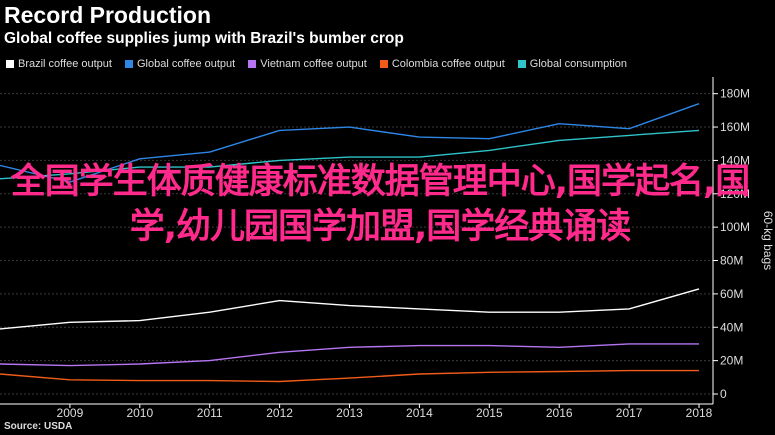 The width and height of the screenshot is (775, 435). I want to click on x-tick-label: 2009, so click(70, 413).